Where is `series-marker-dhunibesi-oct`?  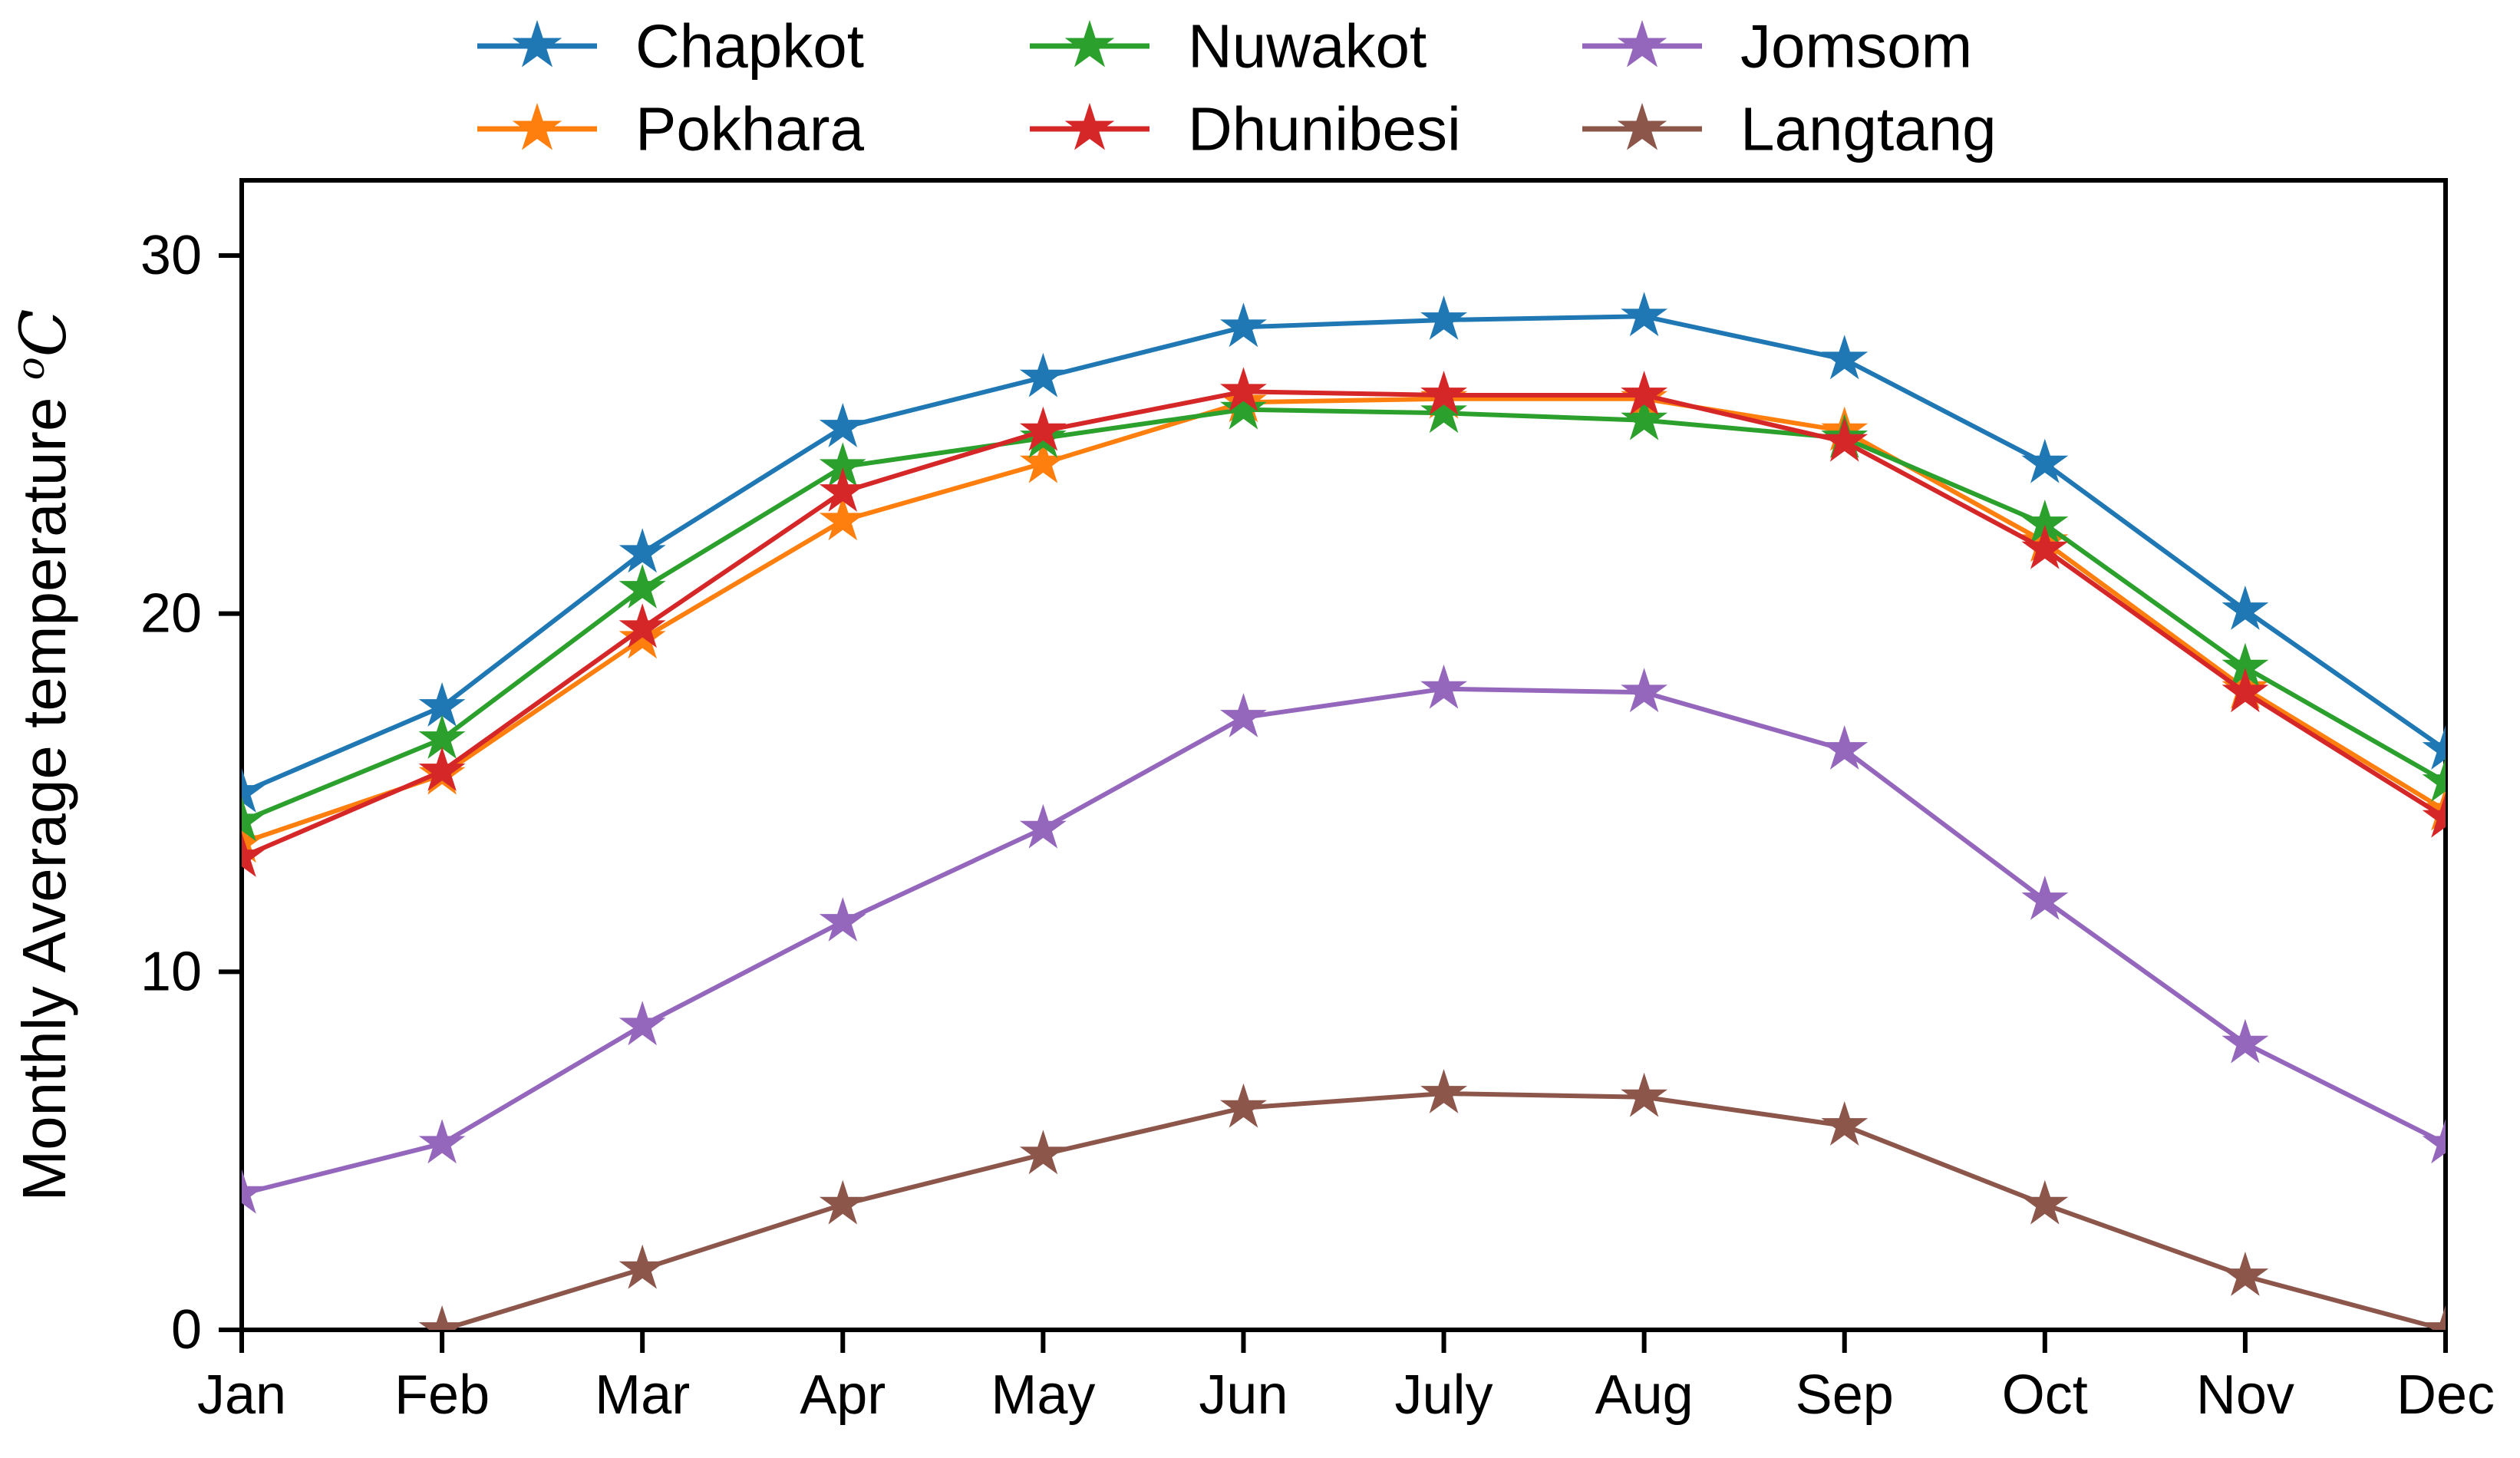
series-marker-dhunibesi-oct is located at coordinates (2045, 546).